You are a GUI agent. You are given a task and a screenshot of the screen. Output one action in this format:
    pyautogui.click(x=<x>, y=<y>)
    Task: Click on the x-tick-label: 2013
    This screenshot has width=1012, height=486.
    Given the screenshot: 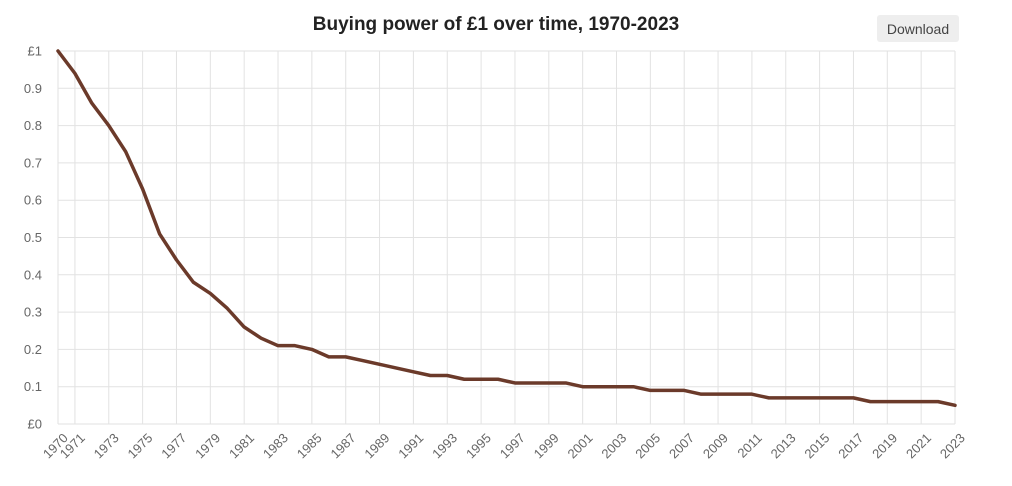 What is the action you would take?
    pyautogui.click(x=783, y=445)
    